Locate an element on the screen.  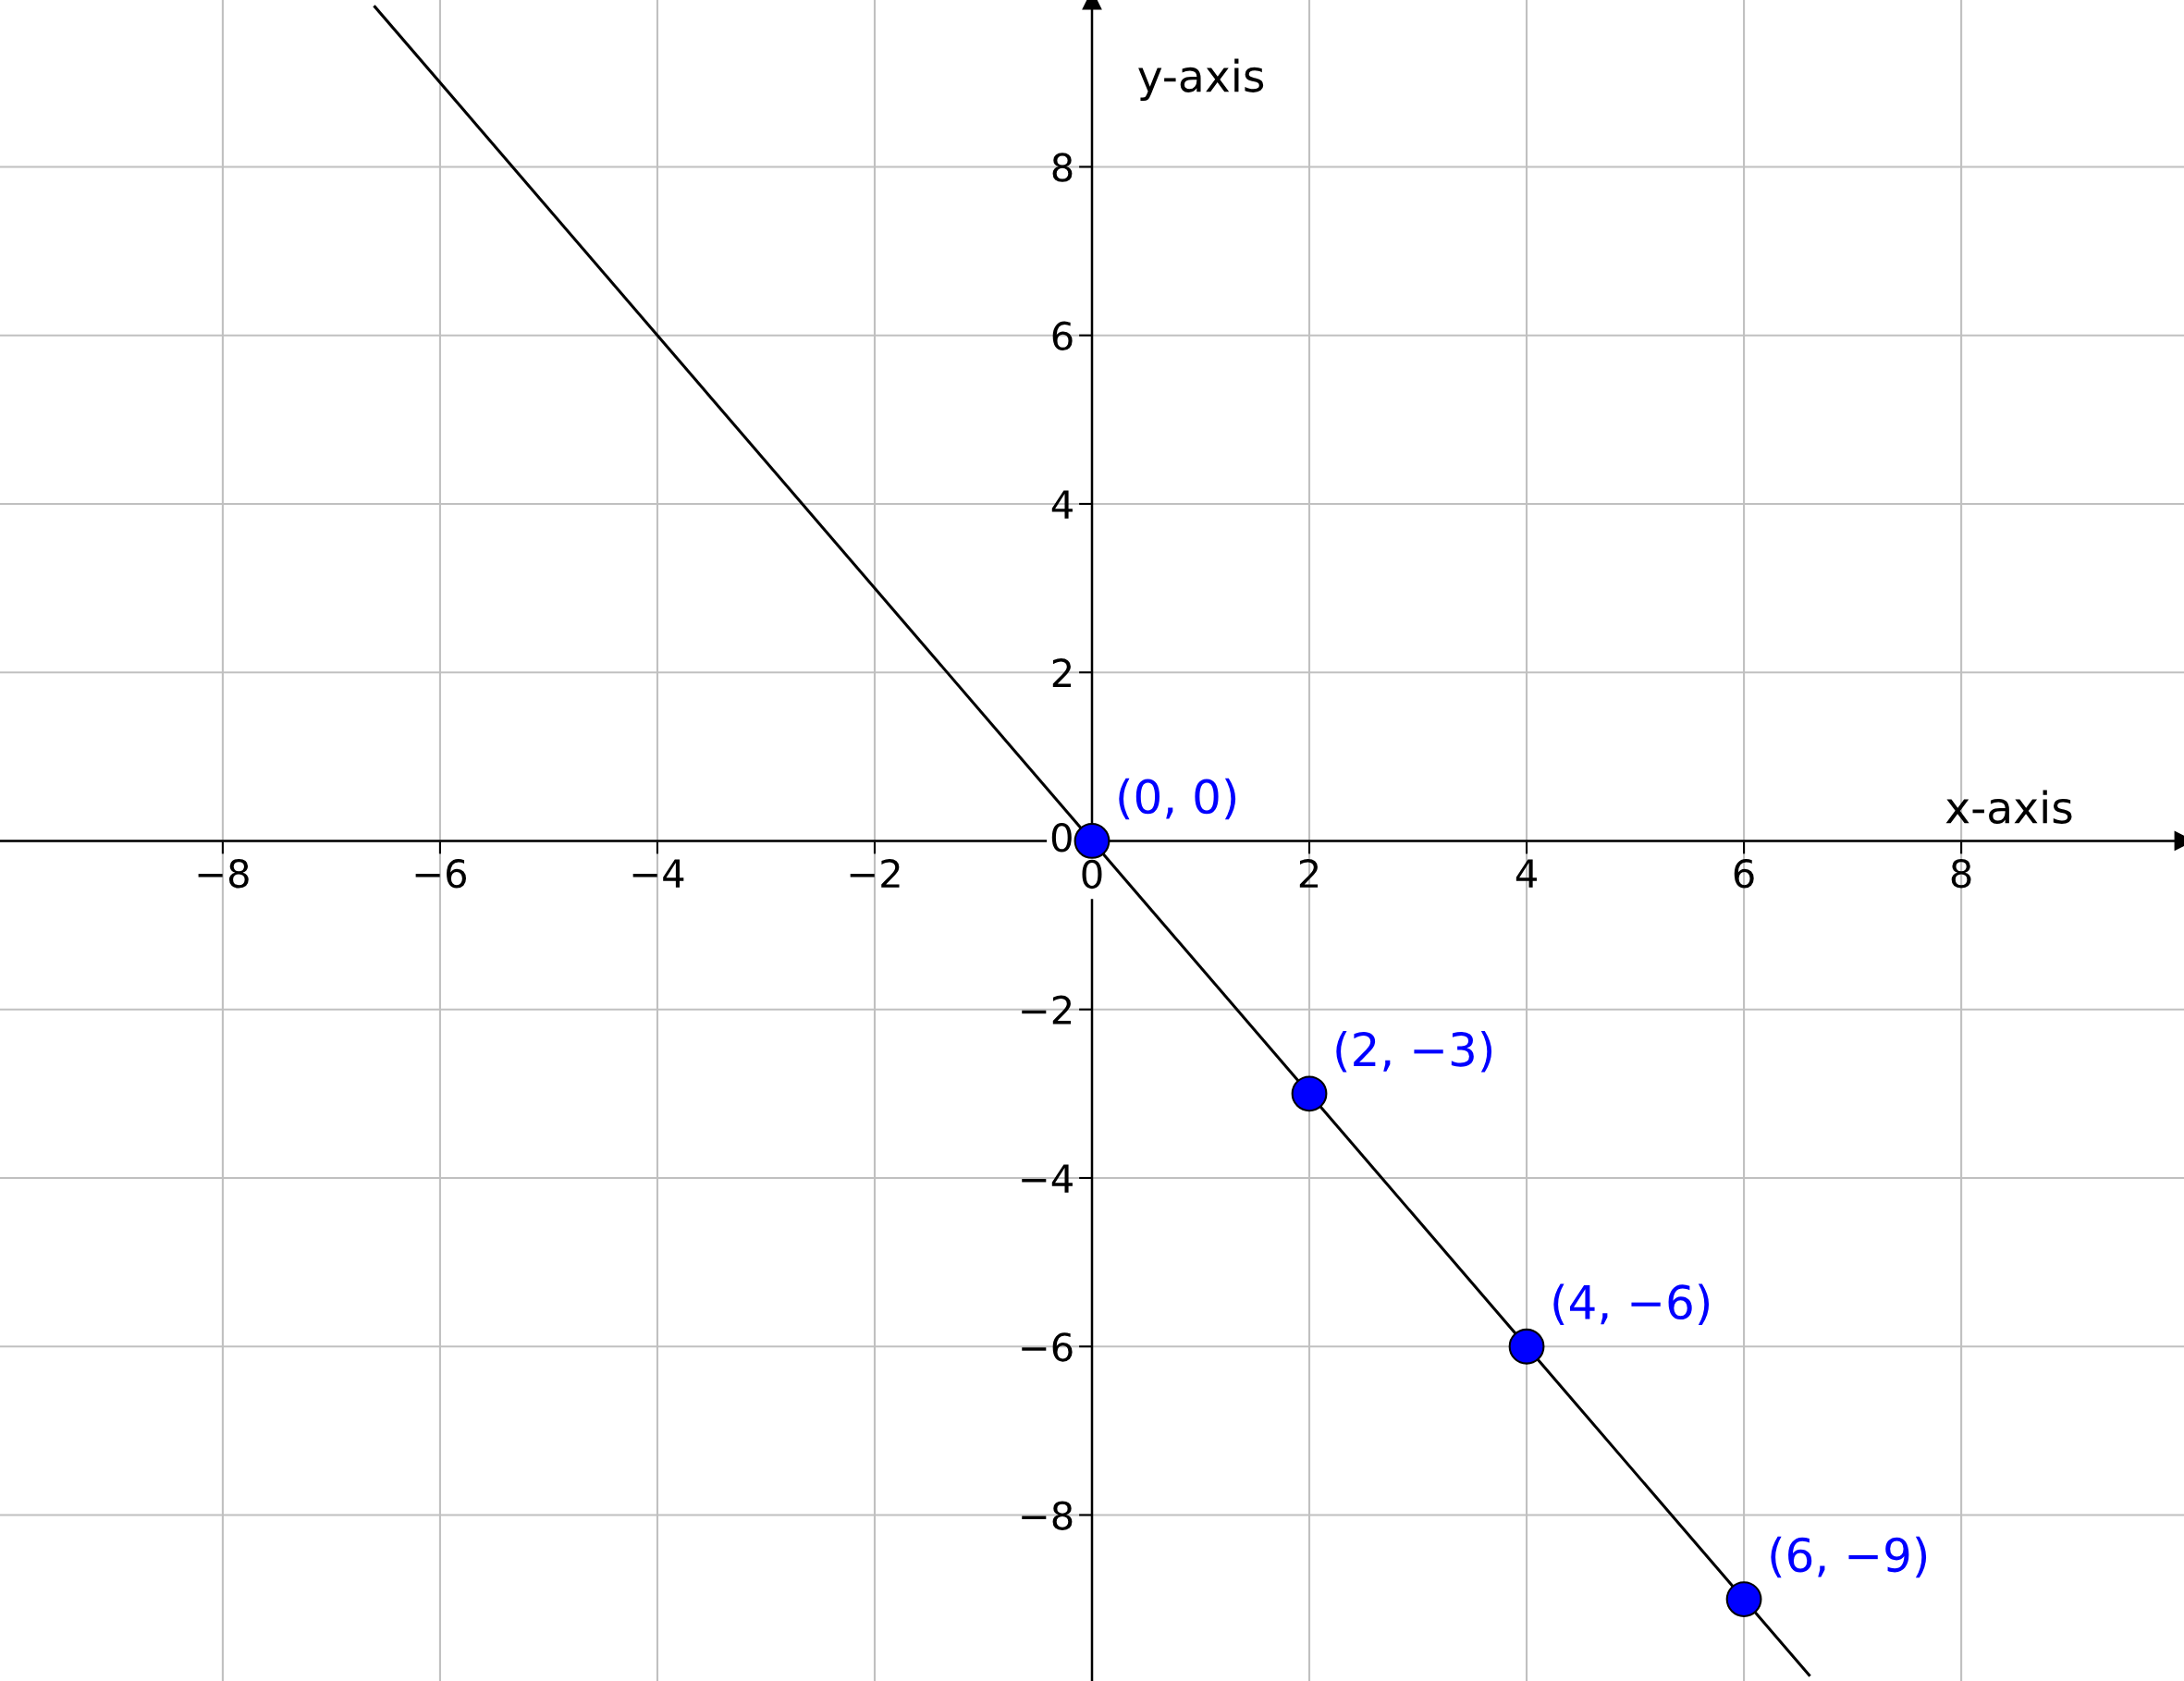
x-tick-label: −4 is located at coordinates (658, 873).